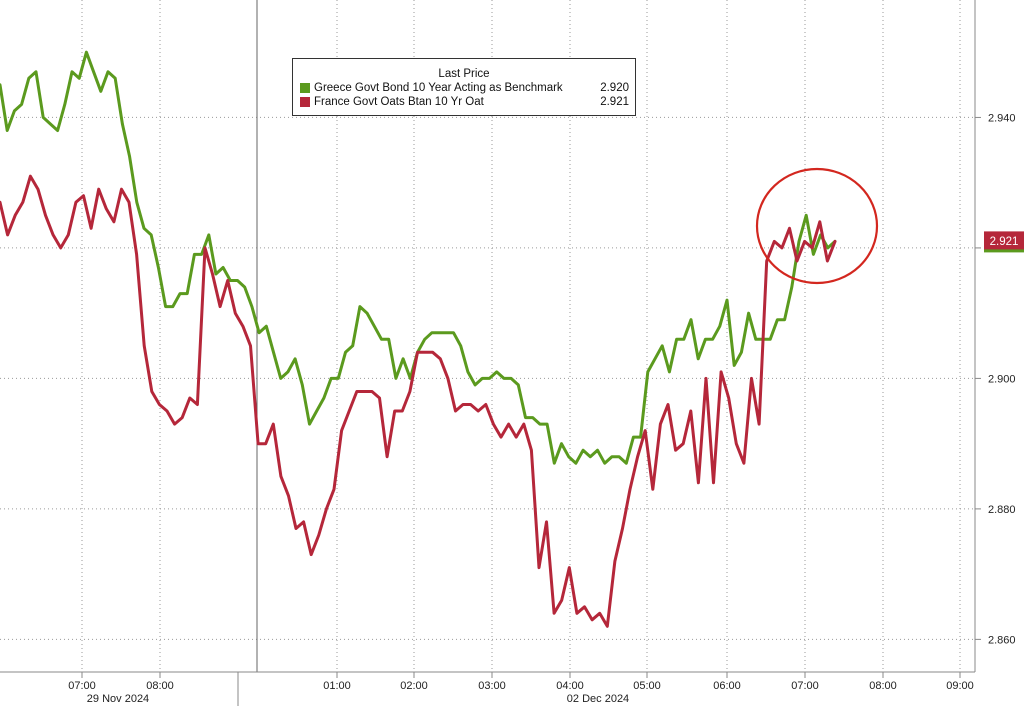 The height and width of the screenshot is (706, 1024). What do you see at coordinates (305, 88) in the screenshot?
I see `legend-swatch-greece` at bounding box center [305, 88].